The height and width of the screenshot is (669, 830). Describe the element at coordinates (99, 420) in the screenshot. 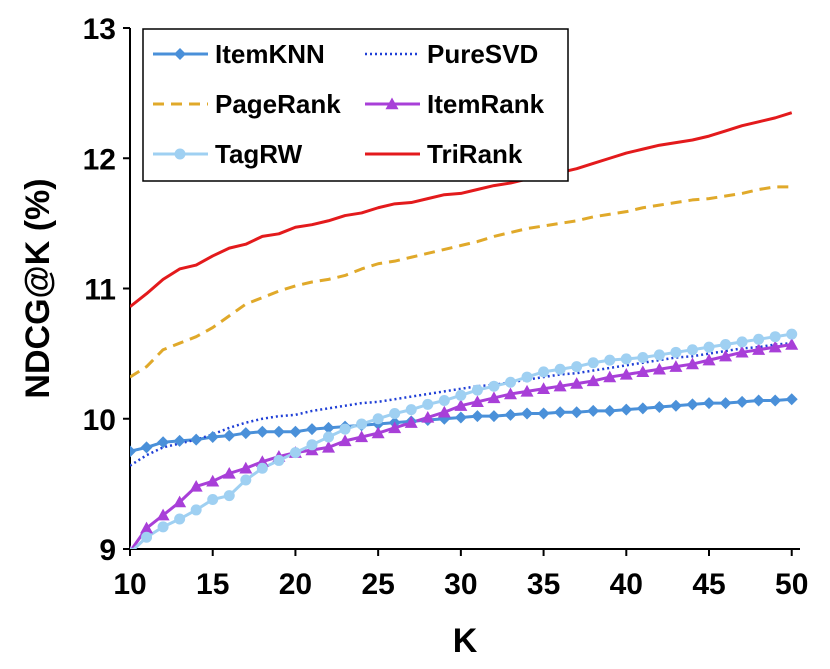

I see `y-tick-label: 10` at that location.